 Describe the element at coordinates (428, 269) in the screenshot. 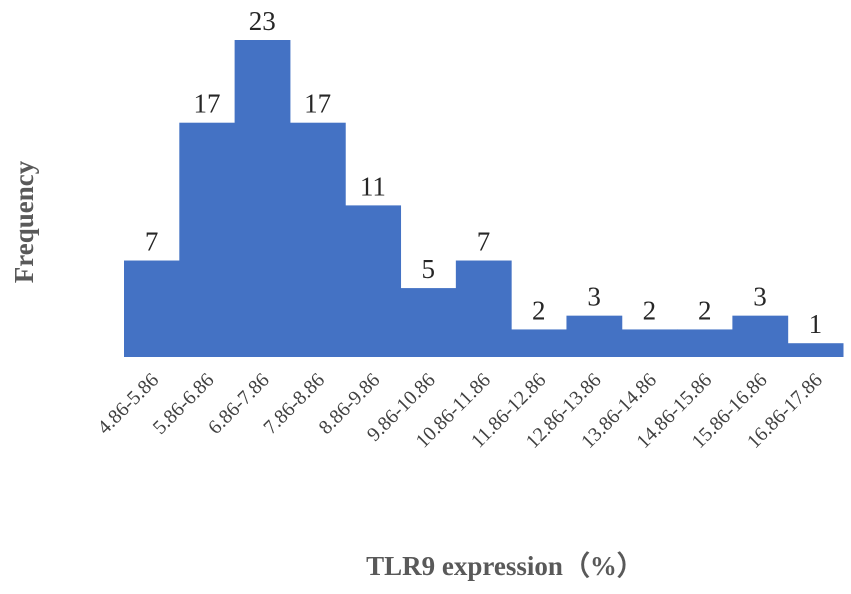

I see `data-label: 5` at that location.